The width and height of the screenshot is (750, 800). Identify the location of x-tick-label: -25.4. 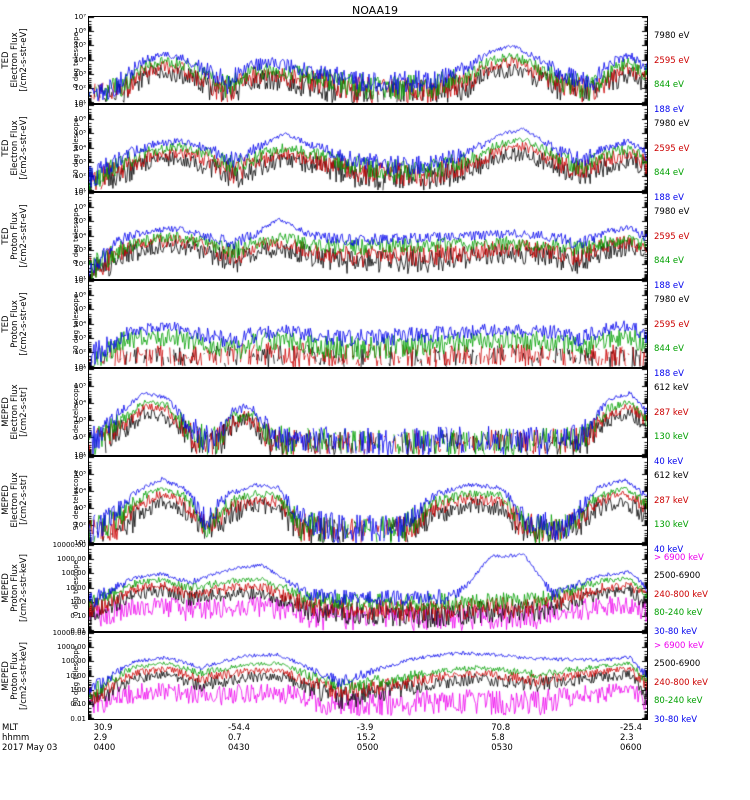
(631, 728).